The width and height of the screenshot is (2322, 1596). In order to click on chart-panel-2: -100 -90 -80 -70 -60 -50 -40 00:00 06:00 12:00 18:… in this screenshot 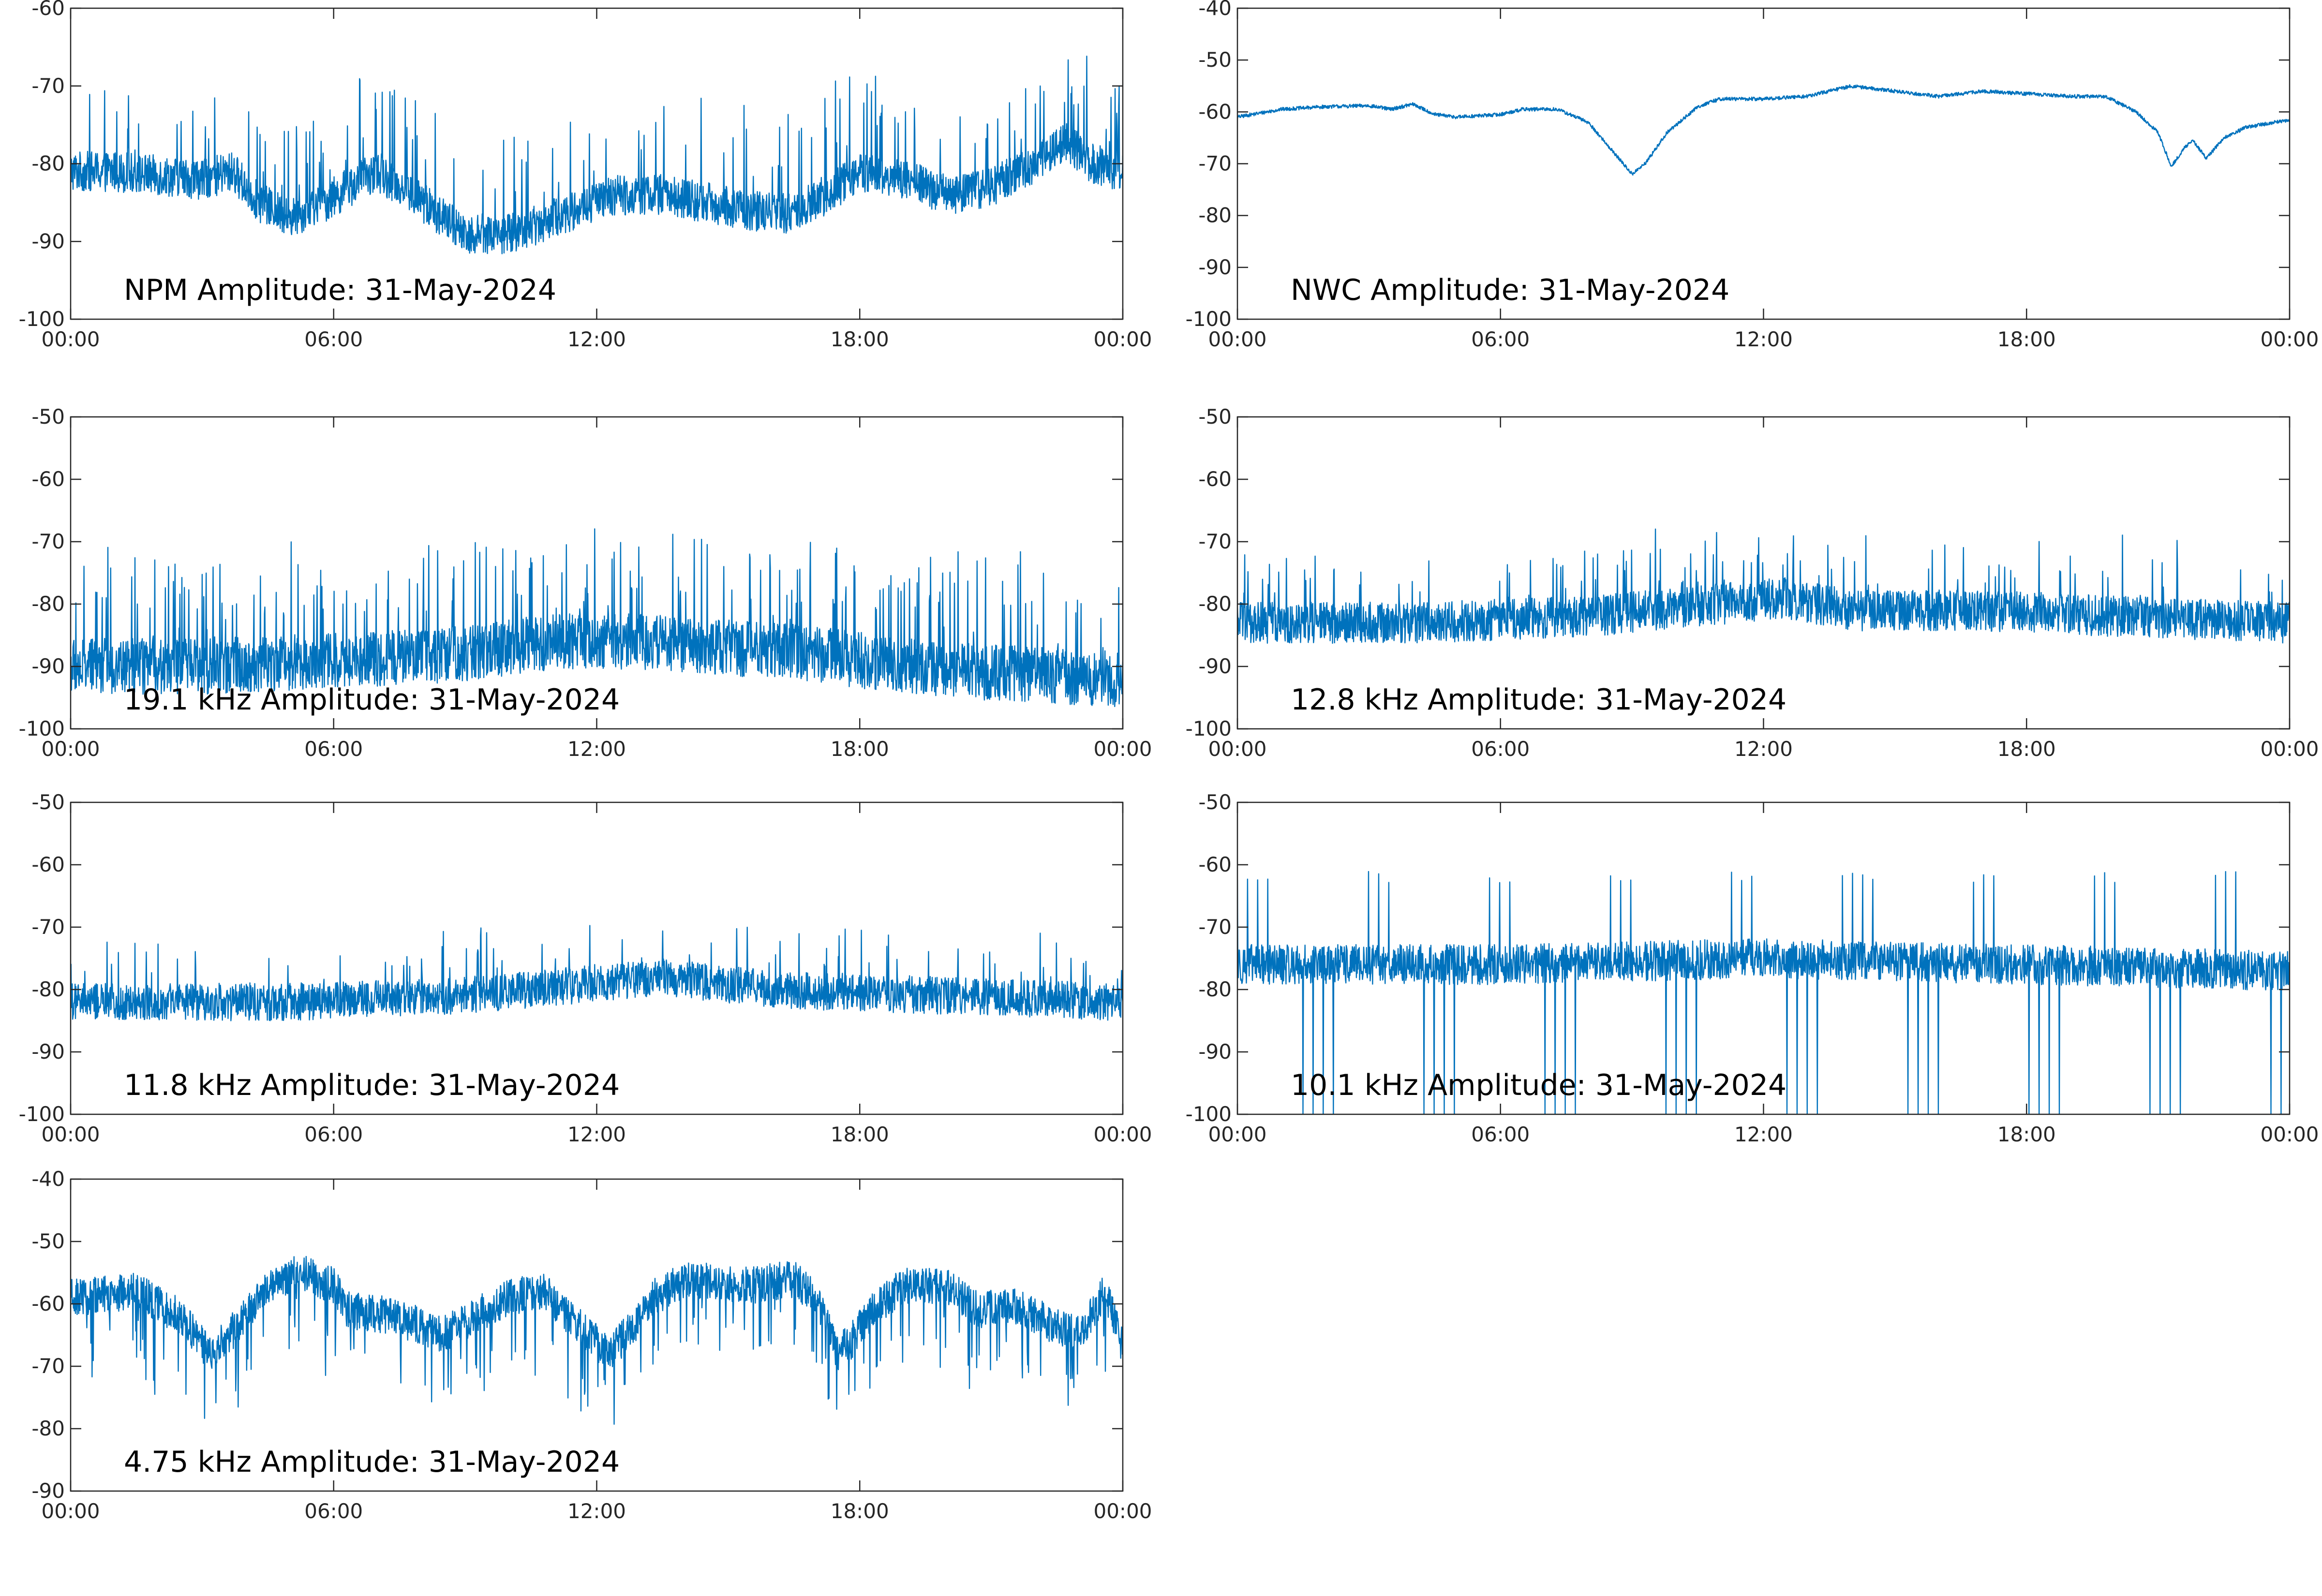, I will do `click(1752, 175)`.